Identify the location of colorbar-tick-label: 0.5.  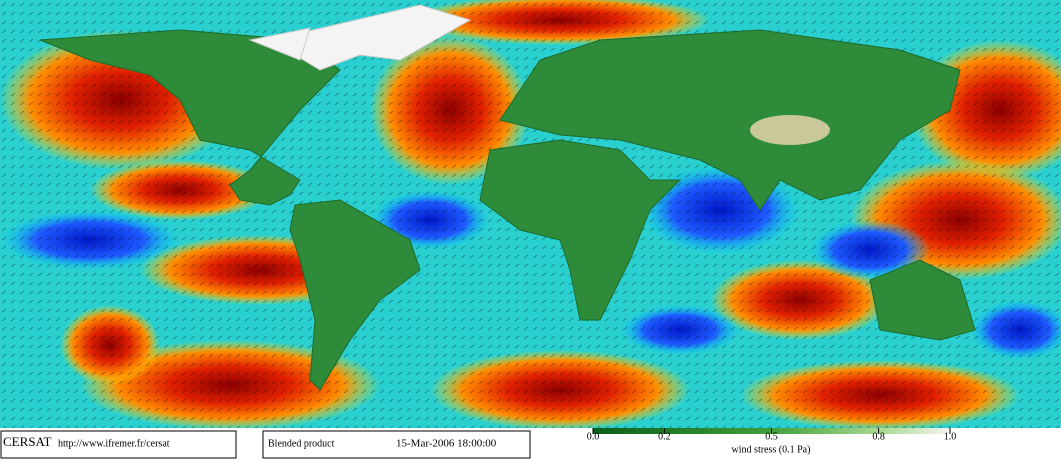
(771, 436).